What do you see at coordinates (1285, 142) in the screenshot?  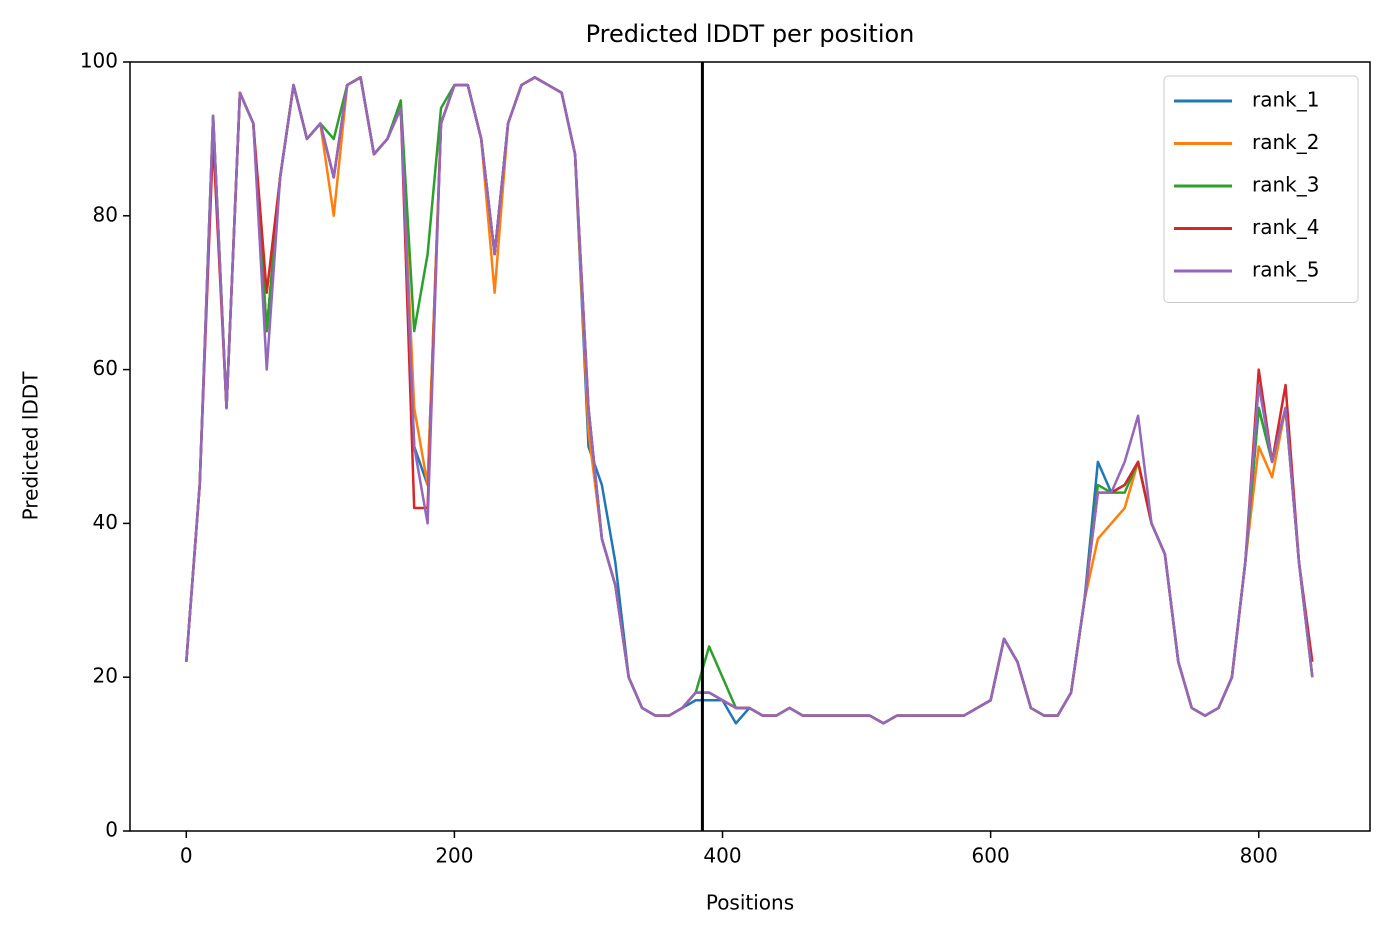 I see `legend-label: rank_2` at bounding box center [1285, 142].